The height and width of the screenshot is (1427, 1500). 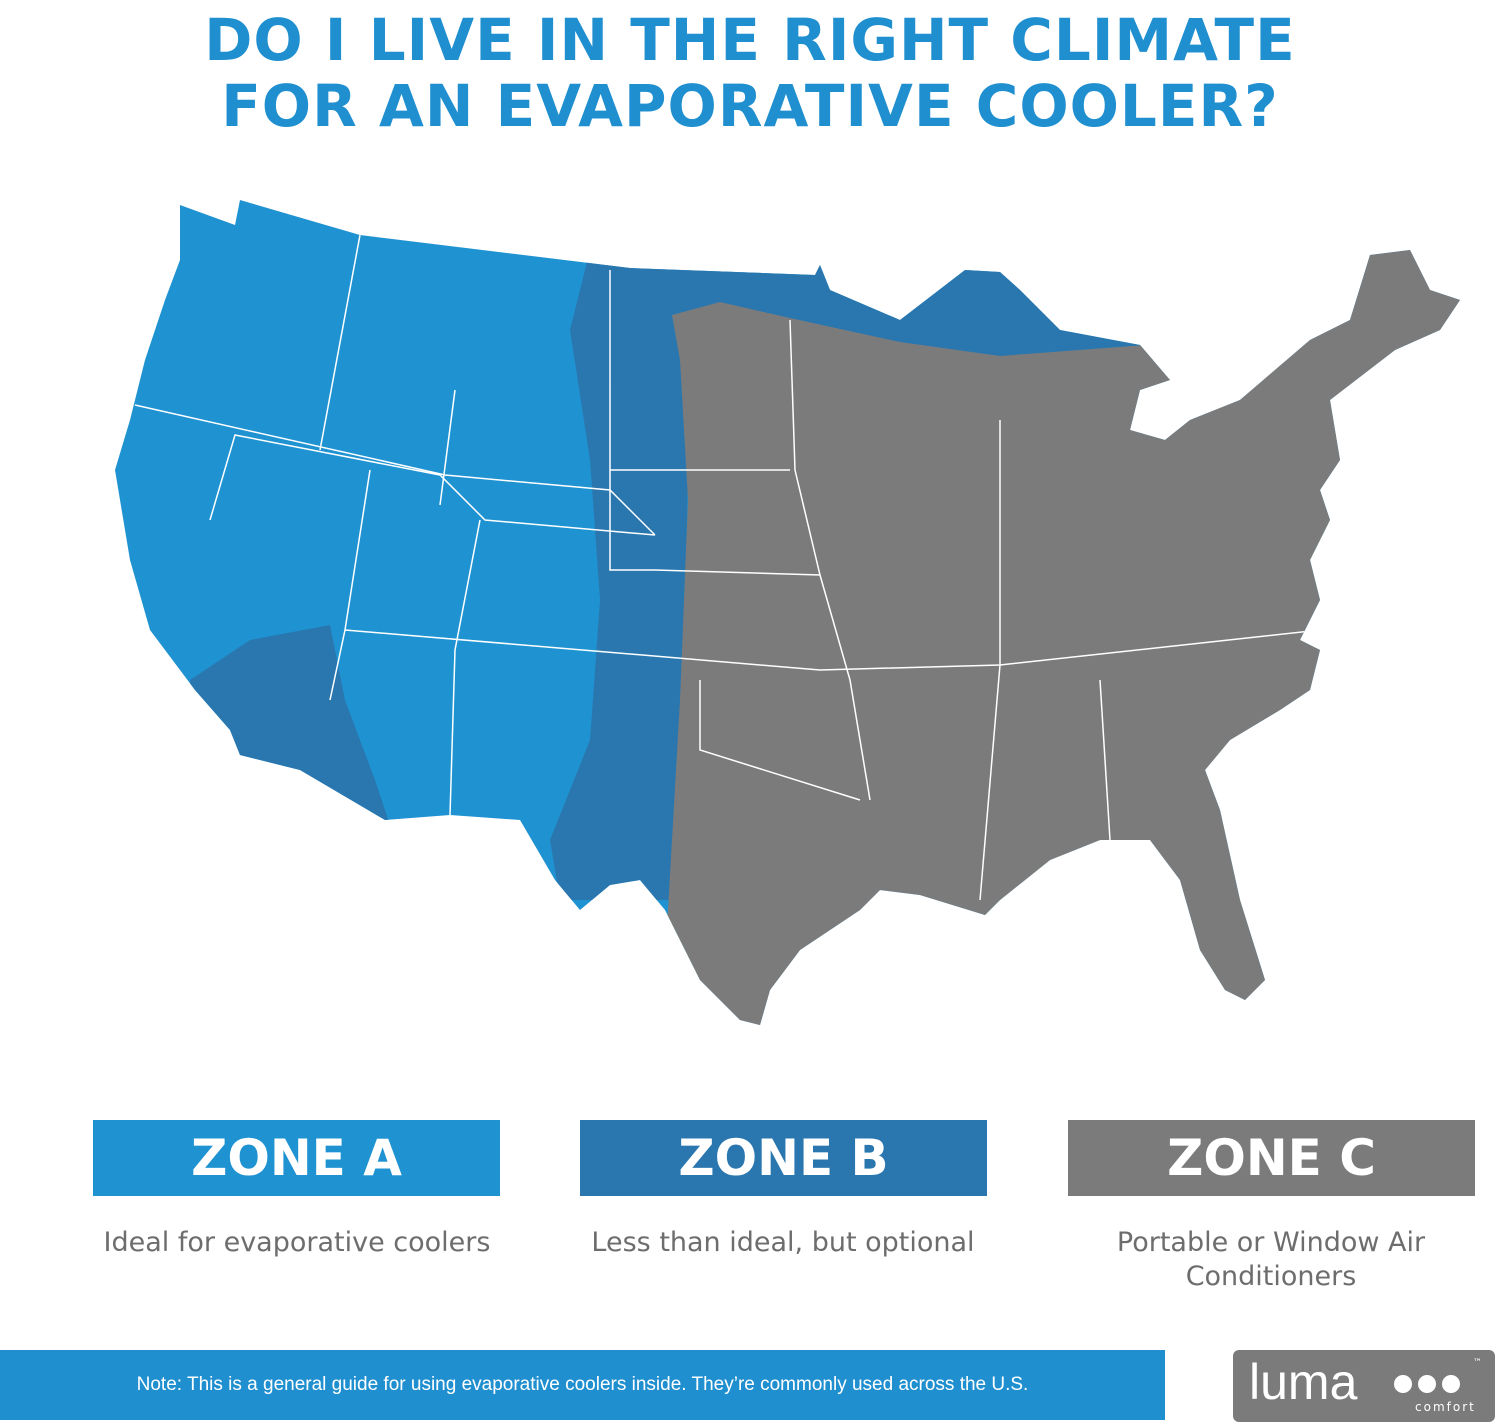 What do you see at coordinates (1271, 1259) in the screenshot?
I see `zone-description: Portable or Window Air Conditioners` at bounding box center [1271, 1259].